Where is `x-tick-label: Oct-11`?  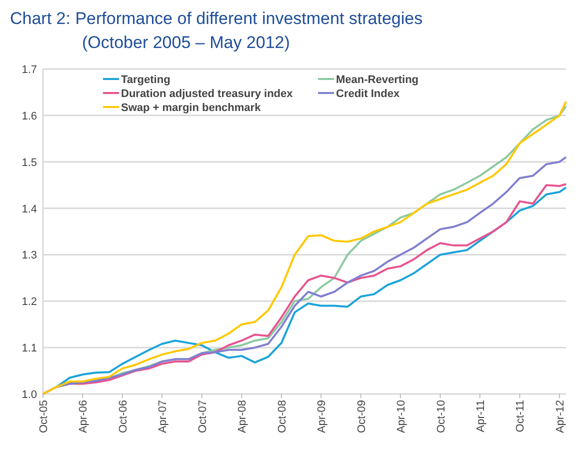 x-tick-label: Oct-11 is located at coordinates (520, 416).